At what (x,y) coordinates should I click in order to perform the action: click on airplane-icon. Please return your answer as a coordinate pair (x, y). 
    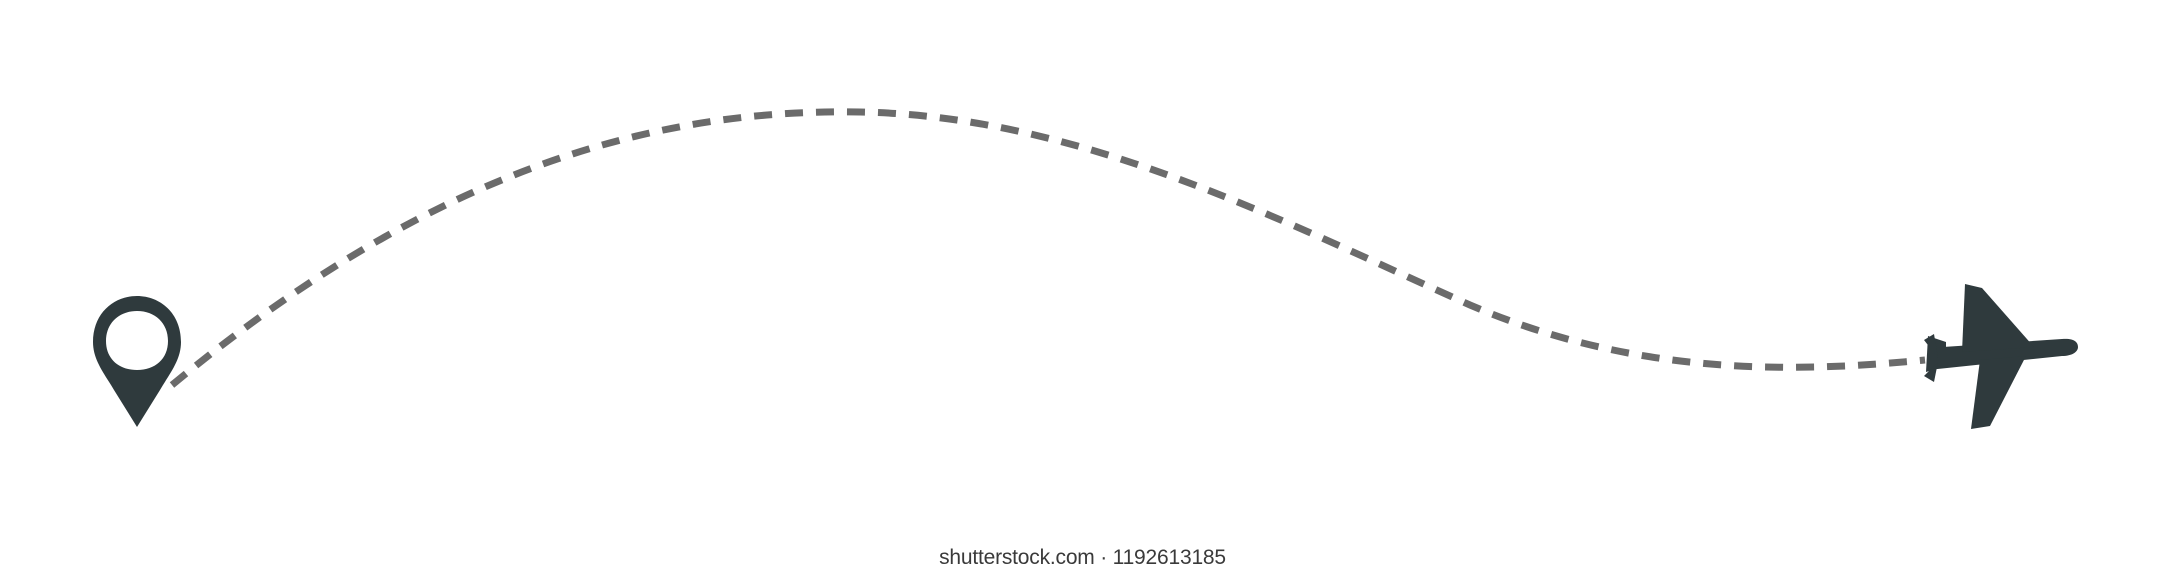
    Looking at the image, I should click on (2001, 356).